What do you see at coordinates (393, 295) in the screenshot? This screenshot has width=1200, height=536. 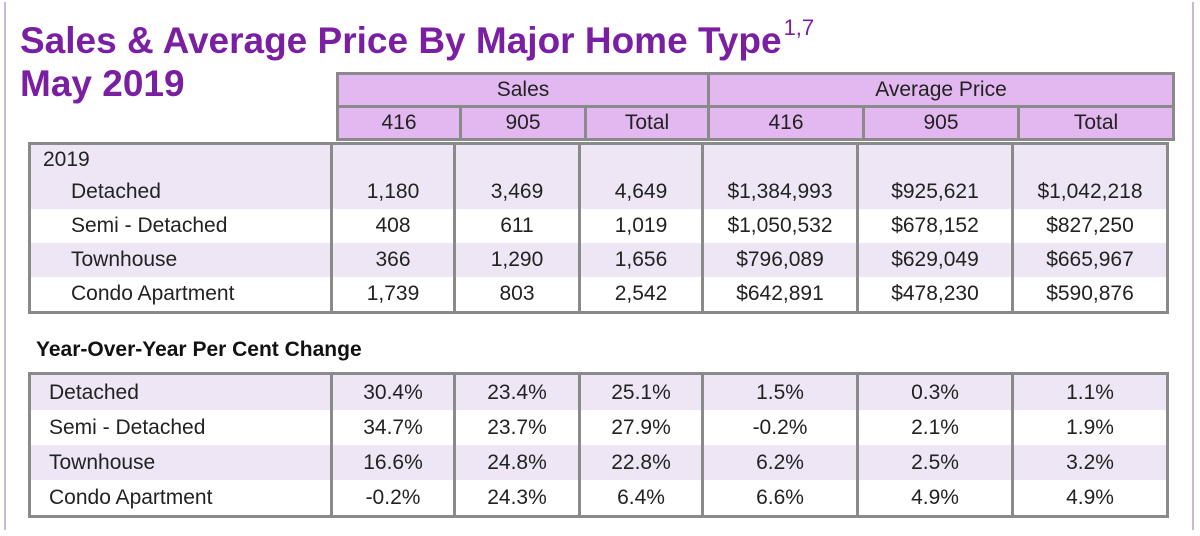 I see `cell: 1,739` at bounding box center [393, 295].